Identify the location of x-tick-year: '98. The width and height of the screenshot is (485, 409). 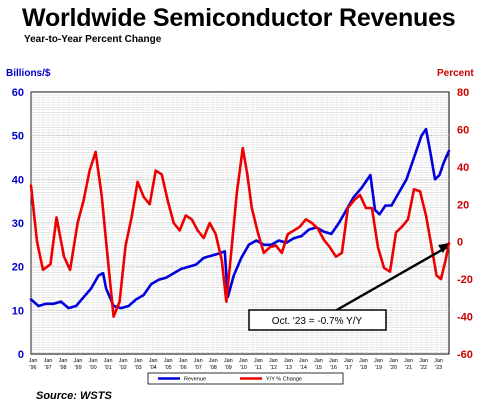
(62, 368).